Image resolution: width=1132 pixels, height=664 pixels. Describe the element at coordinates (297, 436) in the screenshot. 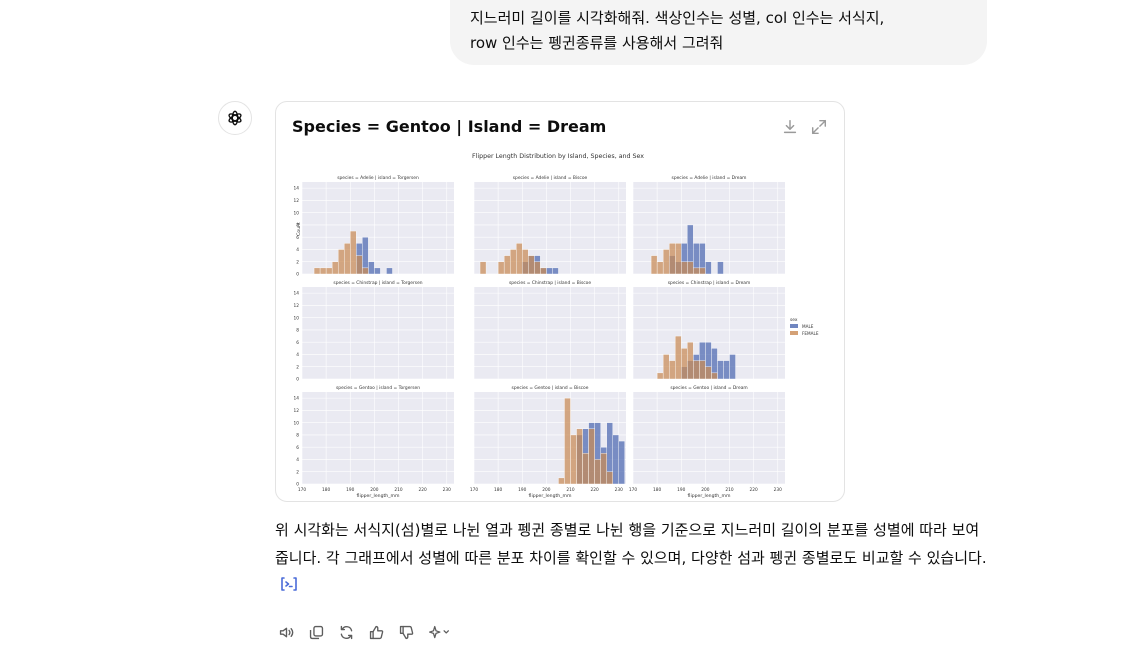

I see `y-tick-label: 8` at that location.